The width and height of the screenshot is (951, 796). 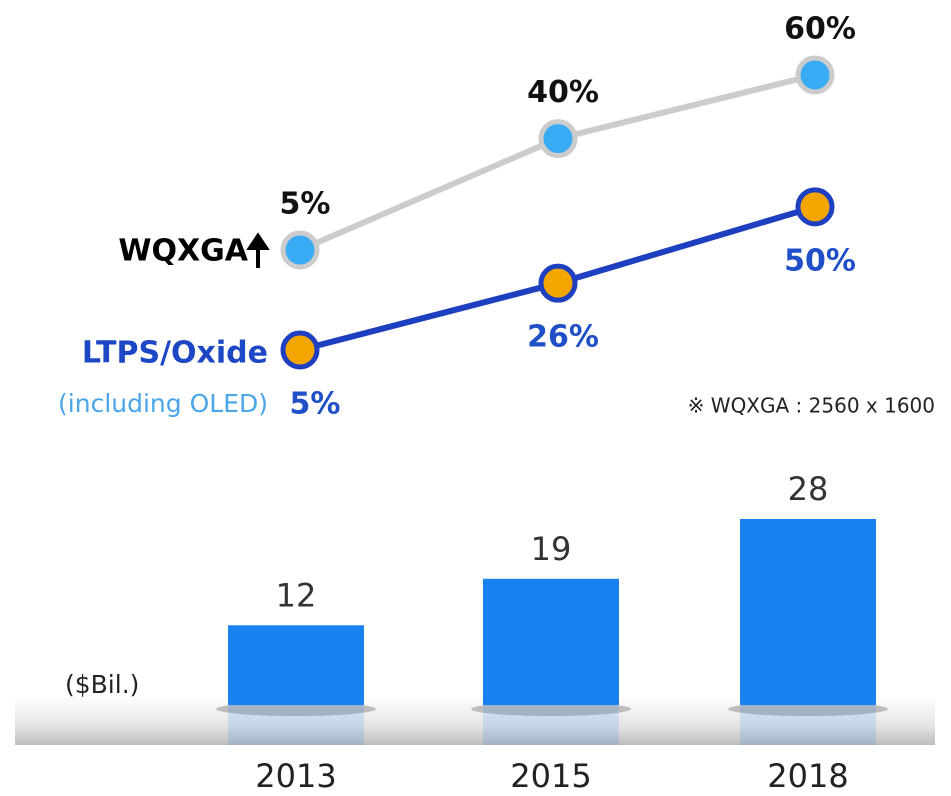 I want to click on value-label: 19, so click(x=551, y=549).